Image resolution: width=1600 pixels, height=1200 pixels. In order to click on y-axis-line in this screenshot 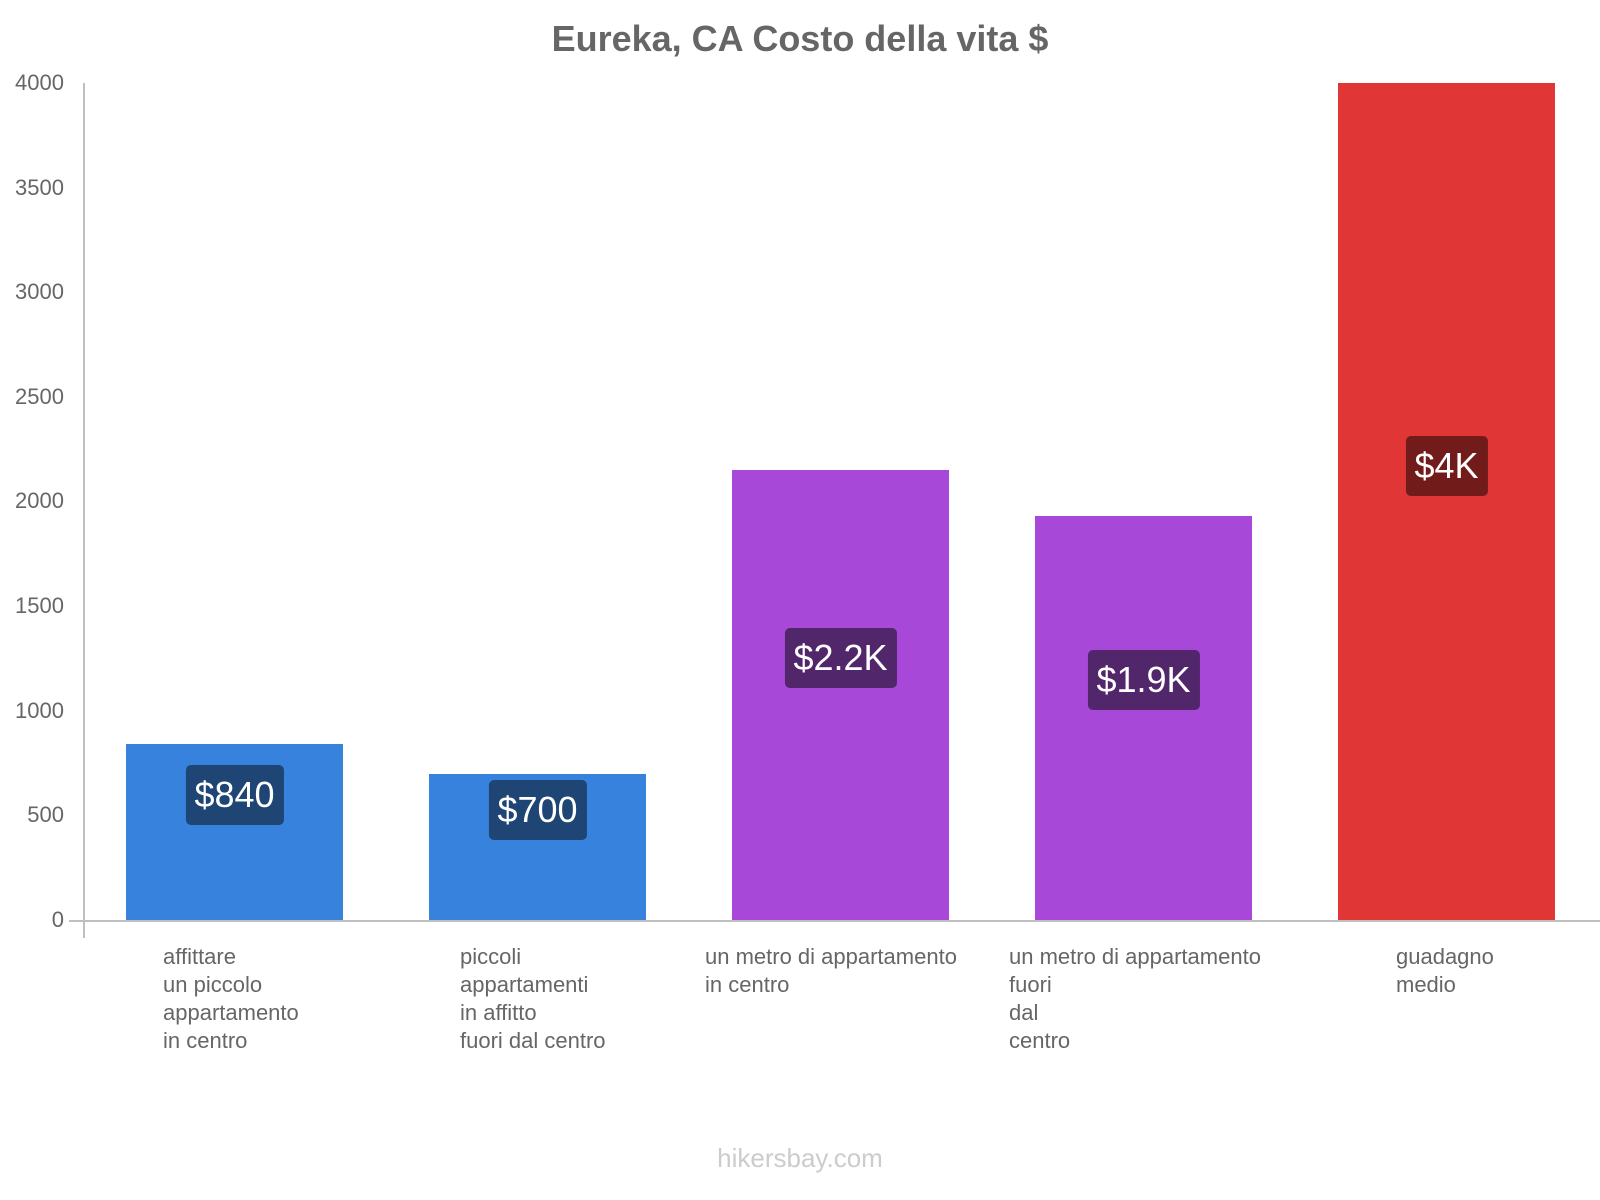, I will do `click(84, 510)`.